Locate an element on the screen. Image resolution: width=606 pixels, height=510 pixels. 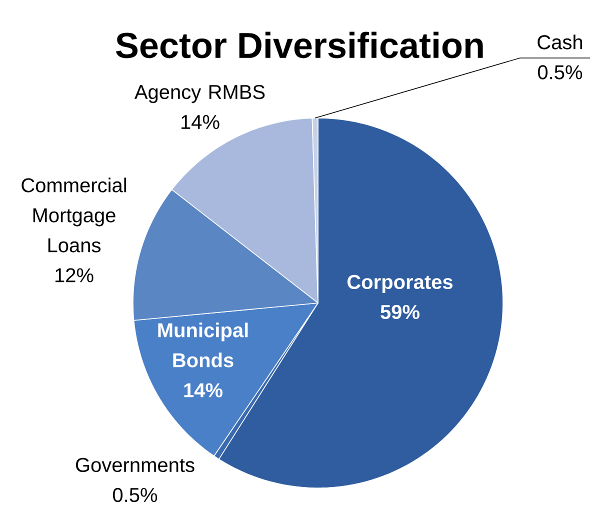
slice-label: Governments is located at coordinates (135, 465).